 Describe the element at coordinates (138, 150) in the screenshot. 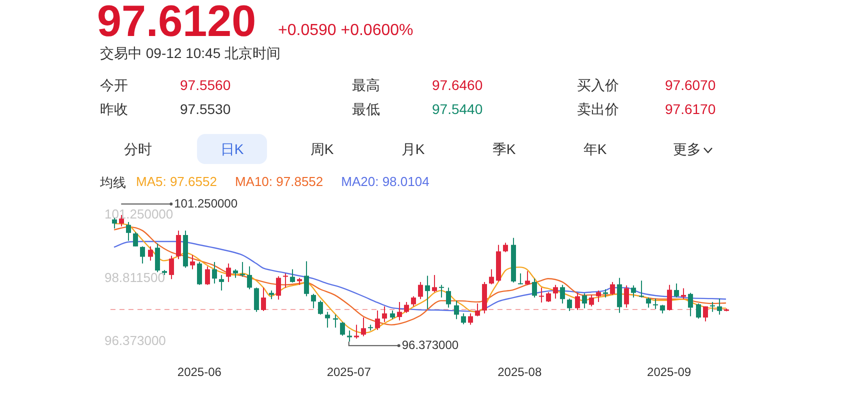

I see `text: 分时` at that location.